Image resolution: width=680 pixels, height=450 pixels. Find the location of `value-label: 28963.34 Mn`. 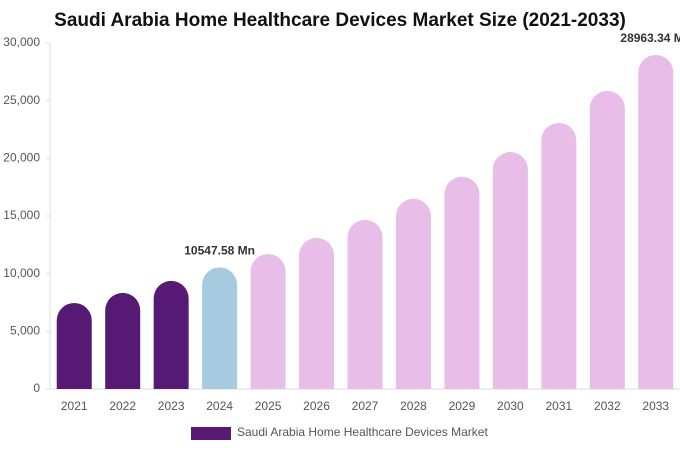

value-label: 28963.34 Mn is located at coordinates (650, 38).